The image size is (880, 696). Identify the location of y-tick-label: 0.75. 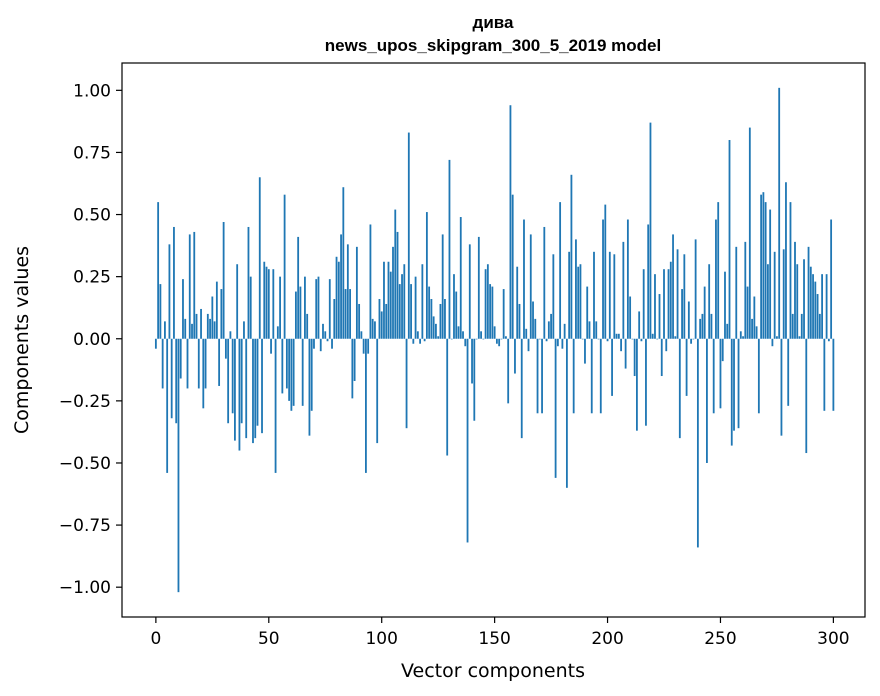
(92, 153).